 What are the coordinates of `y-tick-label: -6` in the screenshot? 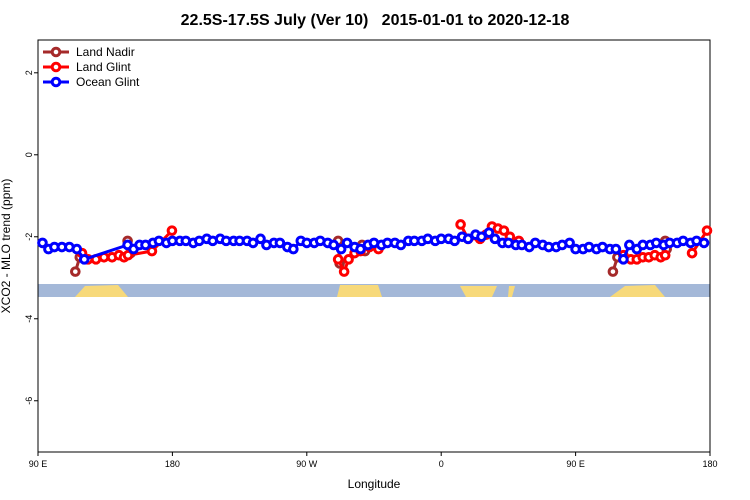 It's located at (29, 401).